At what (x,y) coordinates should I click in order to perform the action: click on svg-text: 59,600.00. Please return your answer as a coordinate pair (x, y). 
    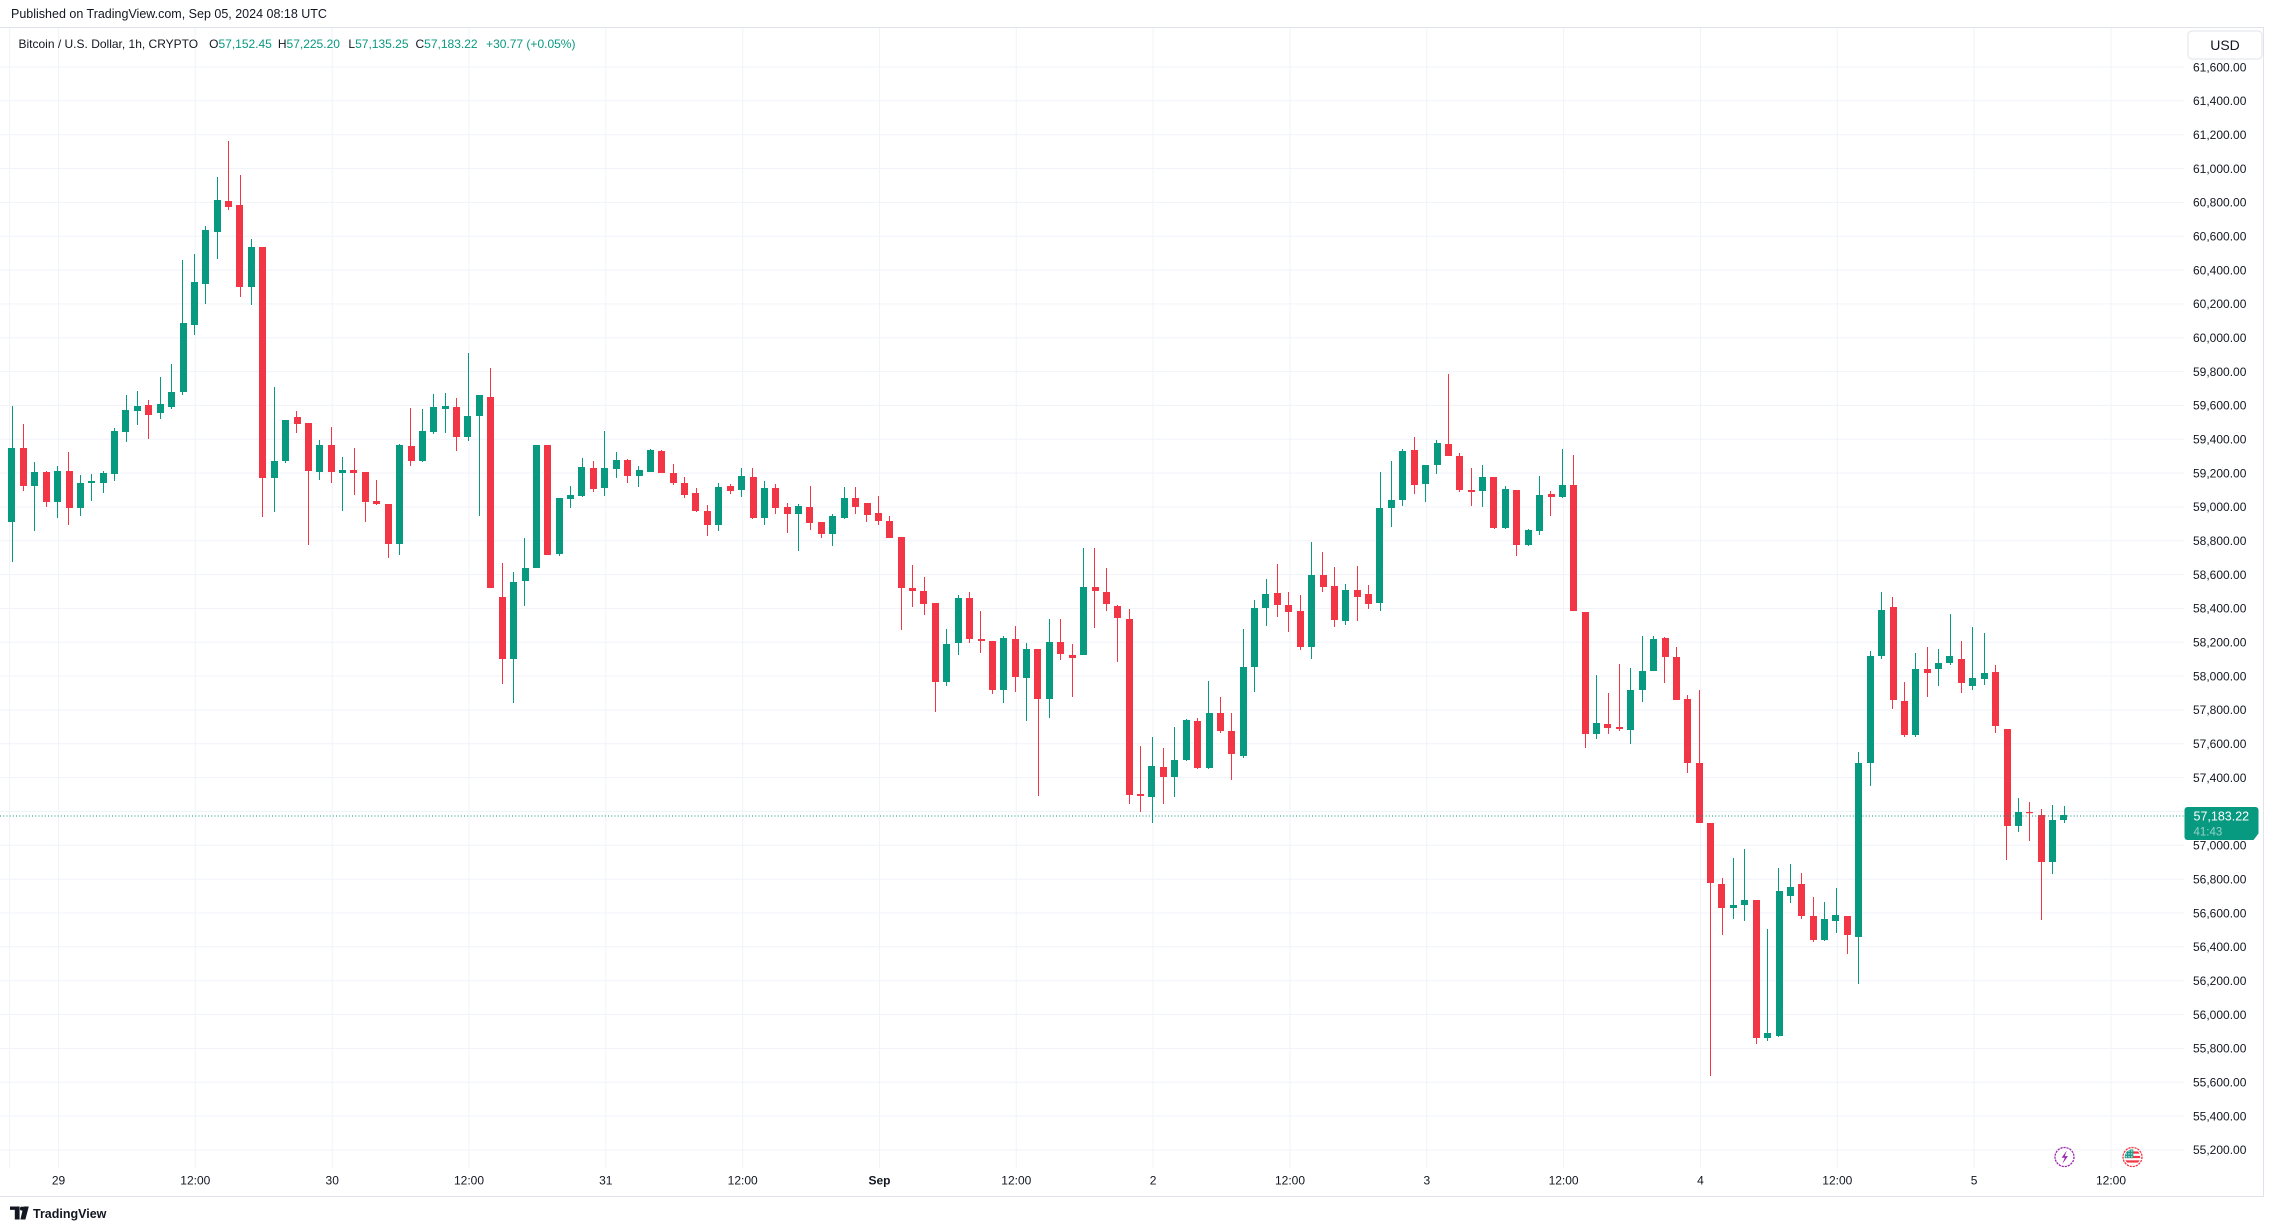
    Looking at the image, I should click on (2220, 406).